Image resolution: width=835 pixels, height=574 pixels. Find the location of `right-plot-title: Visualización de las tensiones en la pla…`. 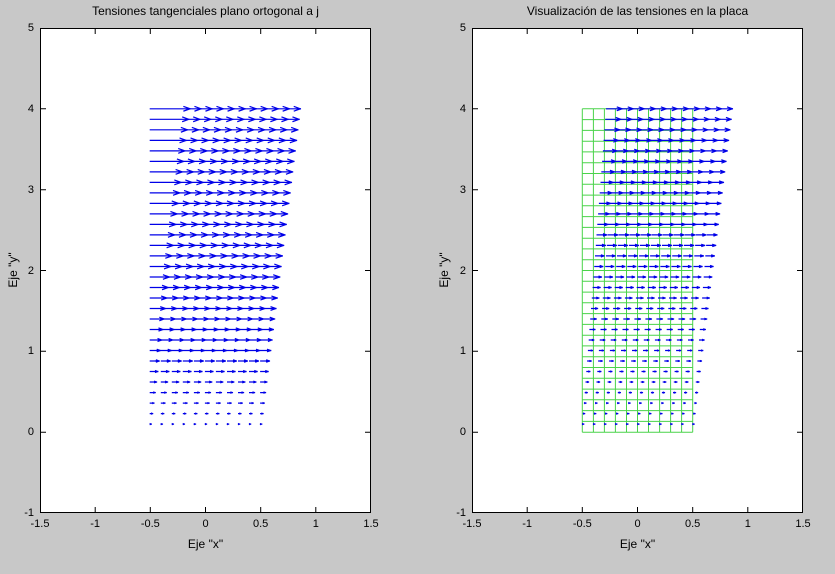

right-plot-title: Visualización de las tensiones en la pla… is located at coordinates (637, 11).